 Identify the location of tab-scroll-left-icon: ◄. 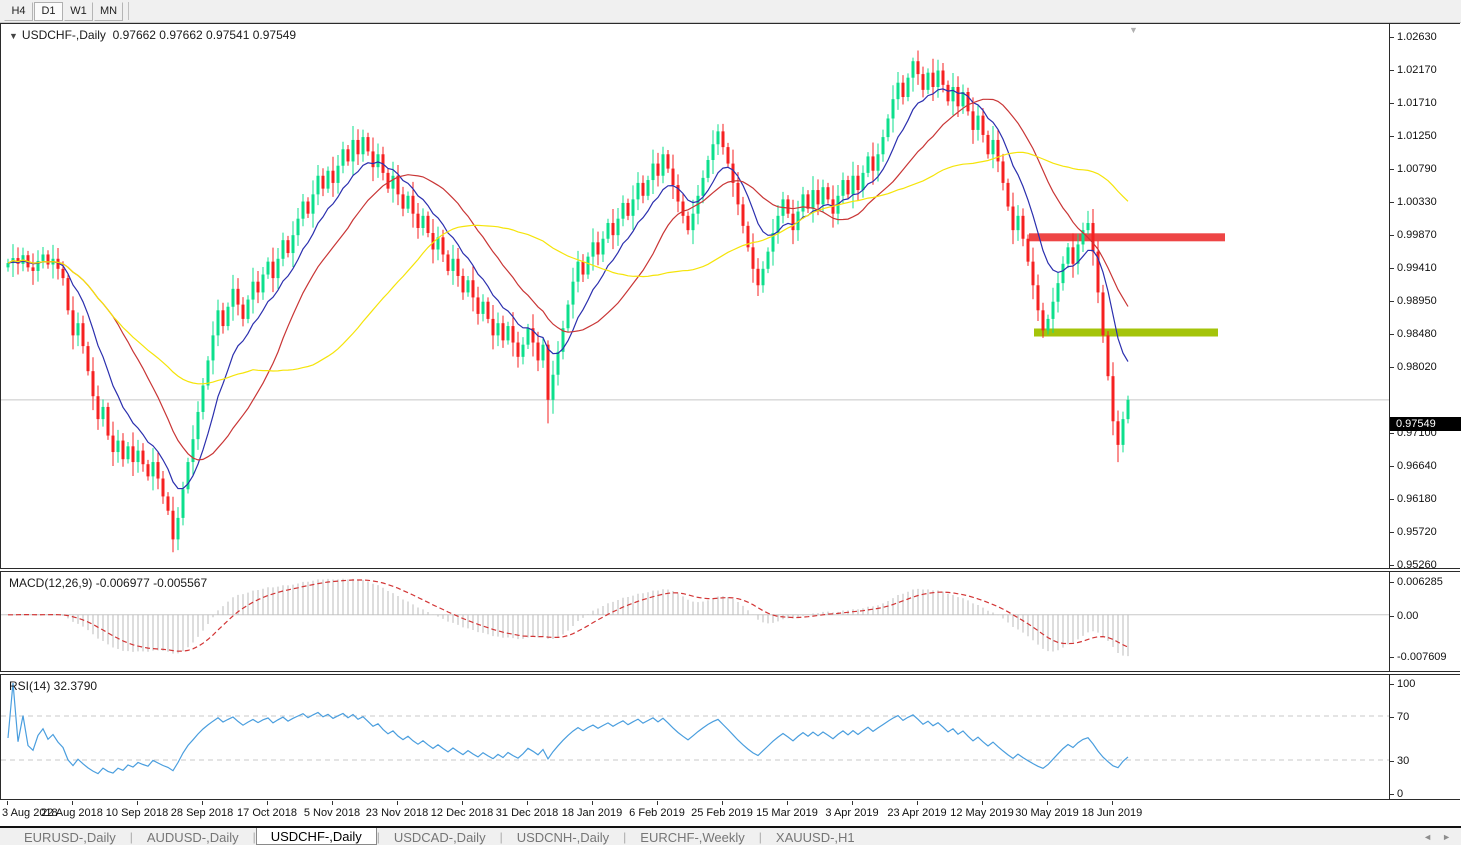
(1428, 836).